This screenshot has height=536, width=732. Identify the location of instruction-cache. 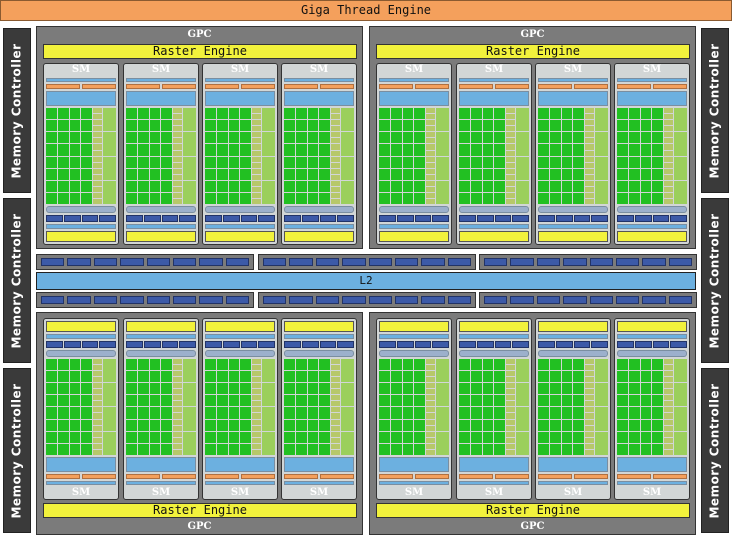
(652, 80).